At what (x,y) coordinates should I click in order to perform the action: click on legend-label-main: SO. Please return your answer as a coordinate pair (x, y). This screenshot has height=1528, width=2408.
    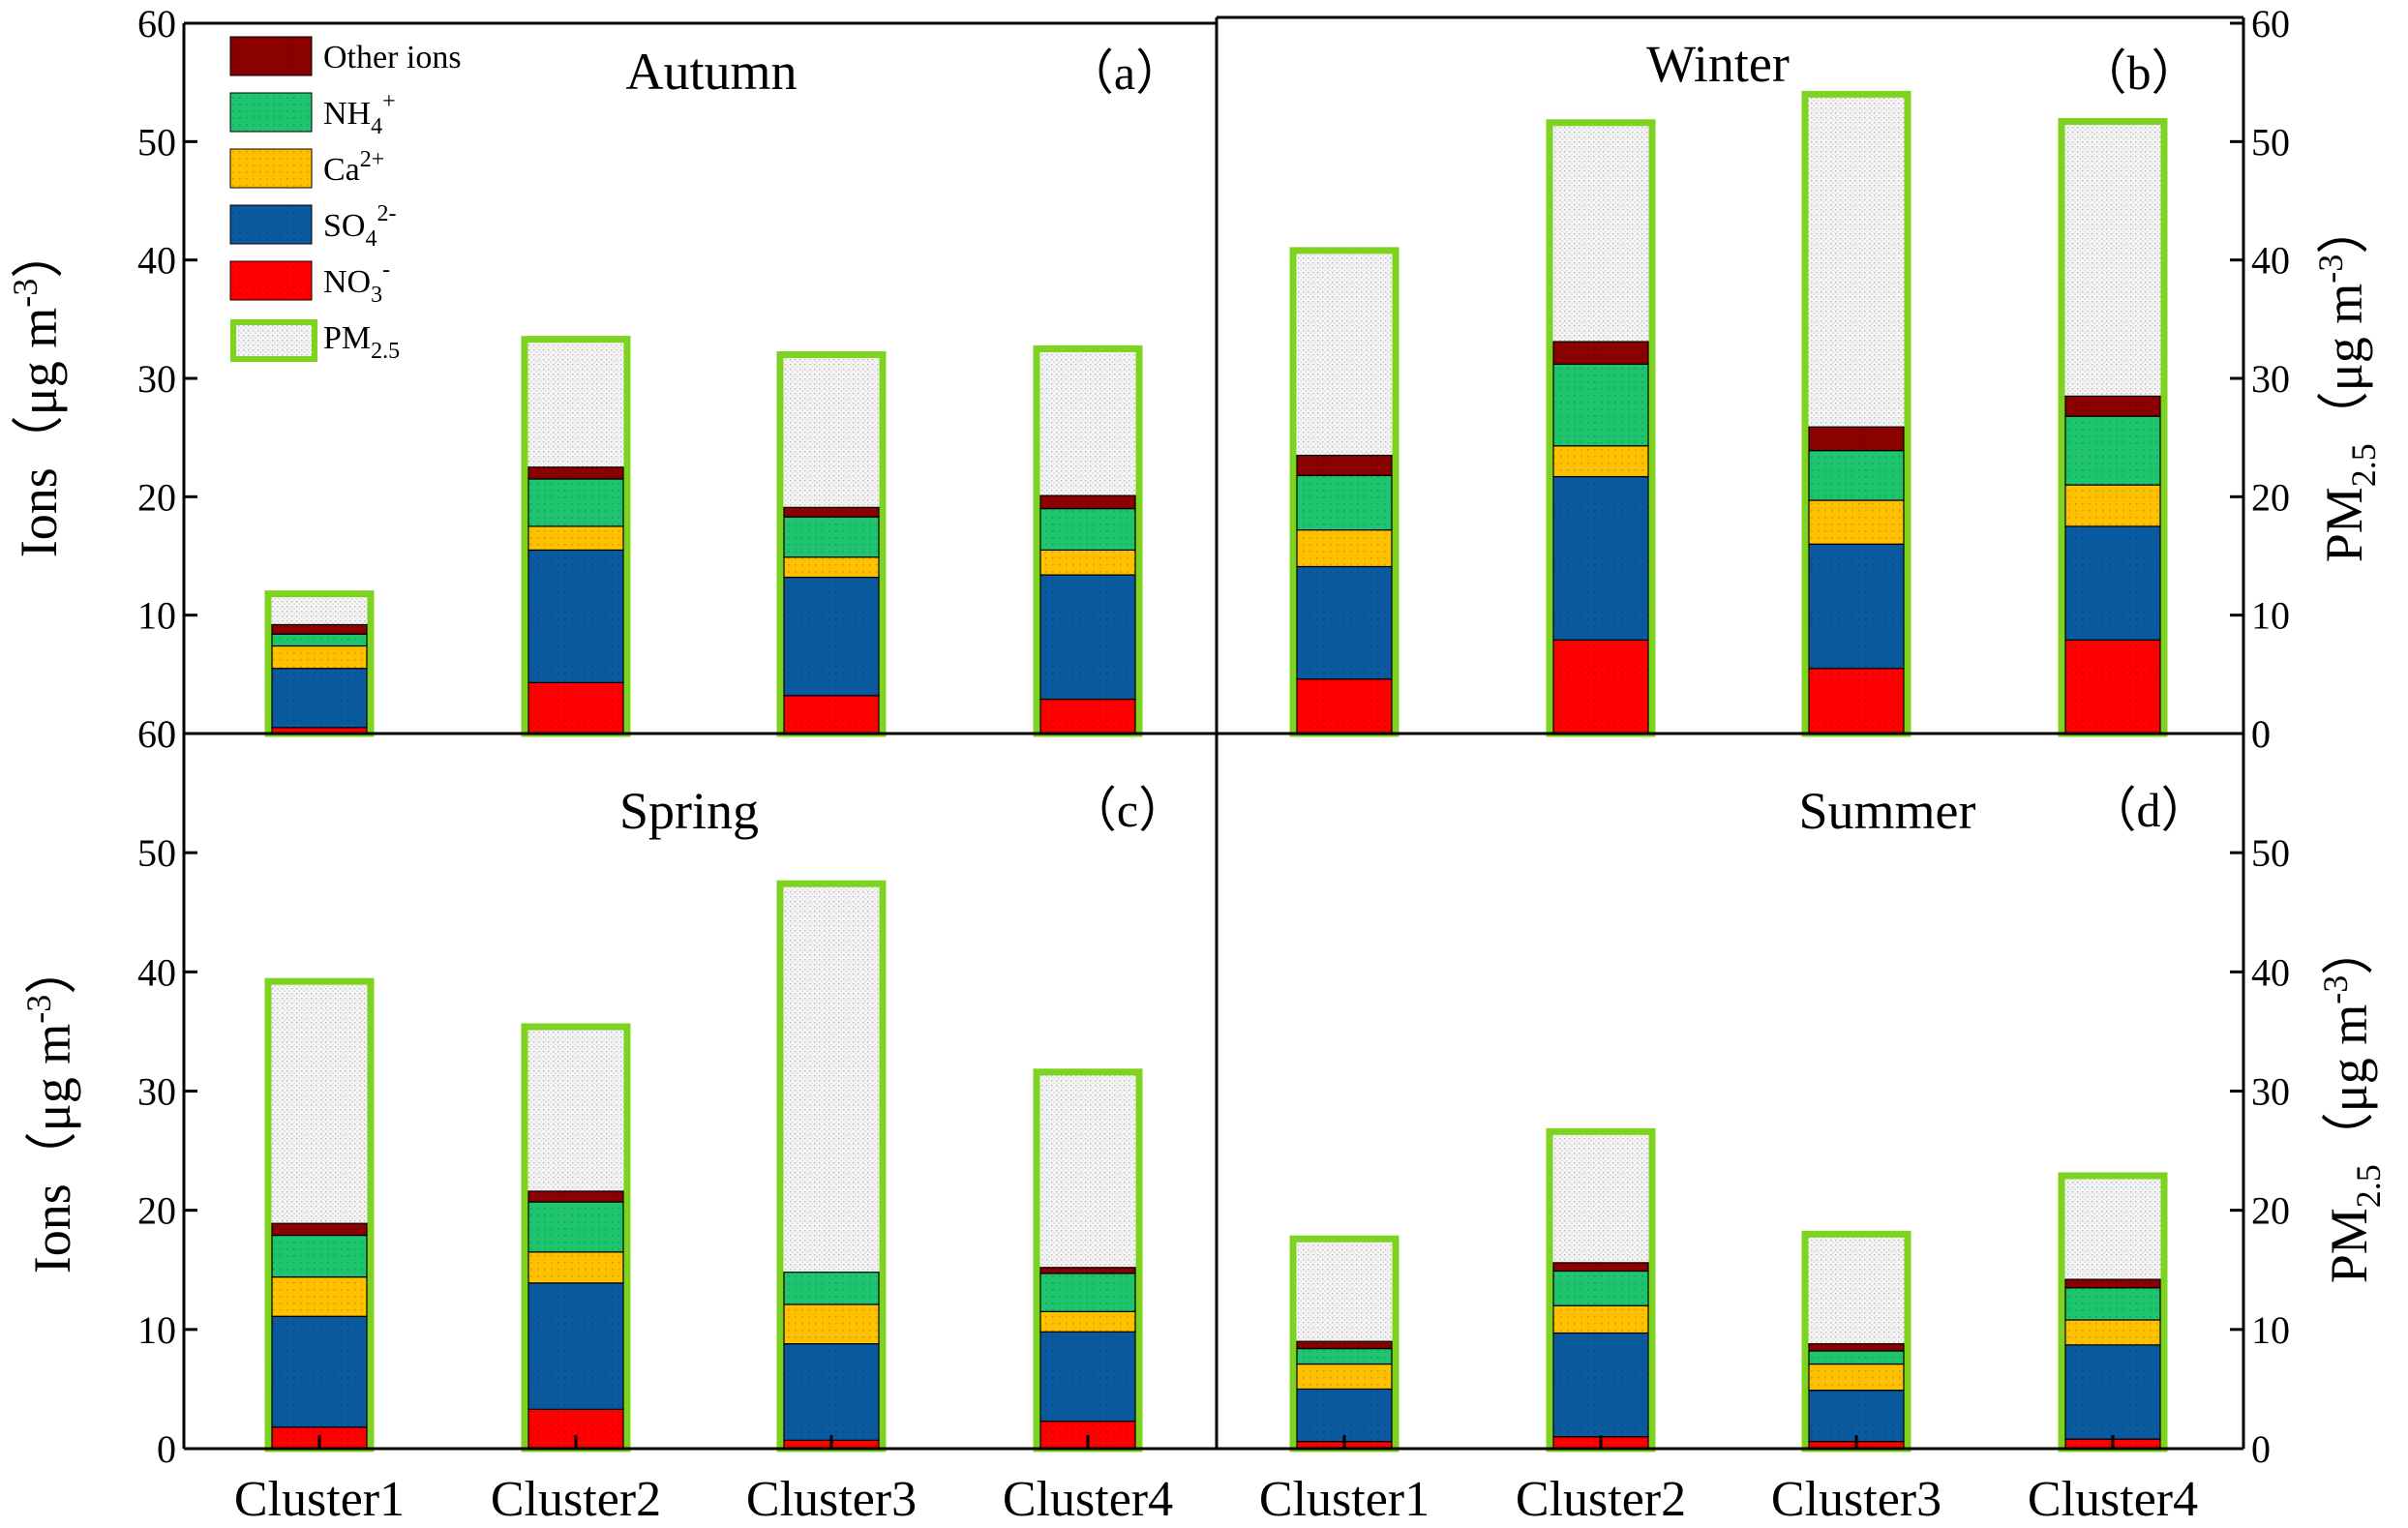
    Looking at the image, I should click on (344, 226).